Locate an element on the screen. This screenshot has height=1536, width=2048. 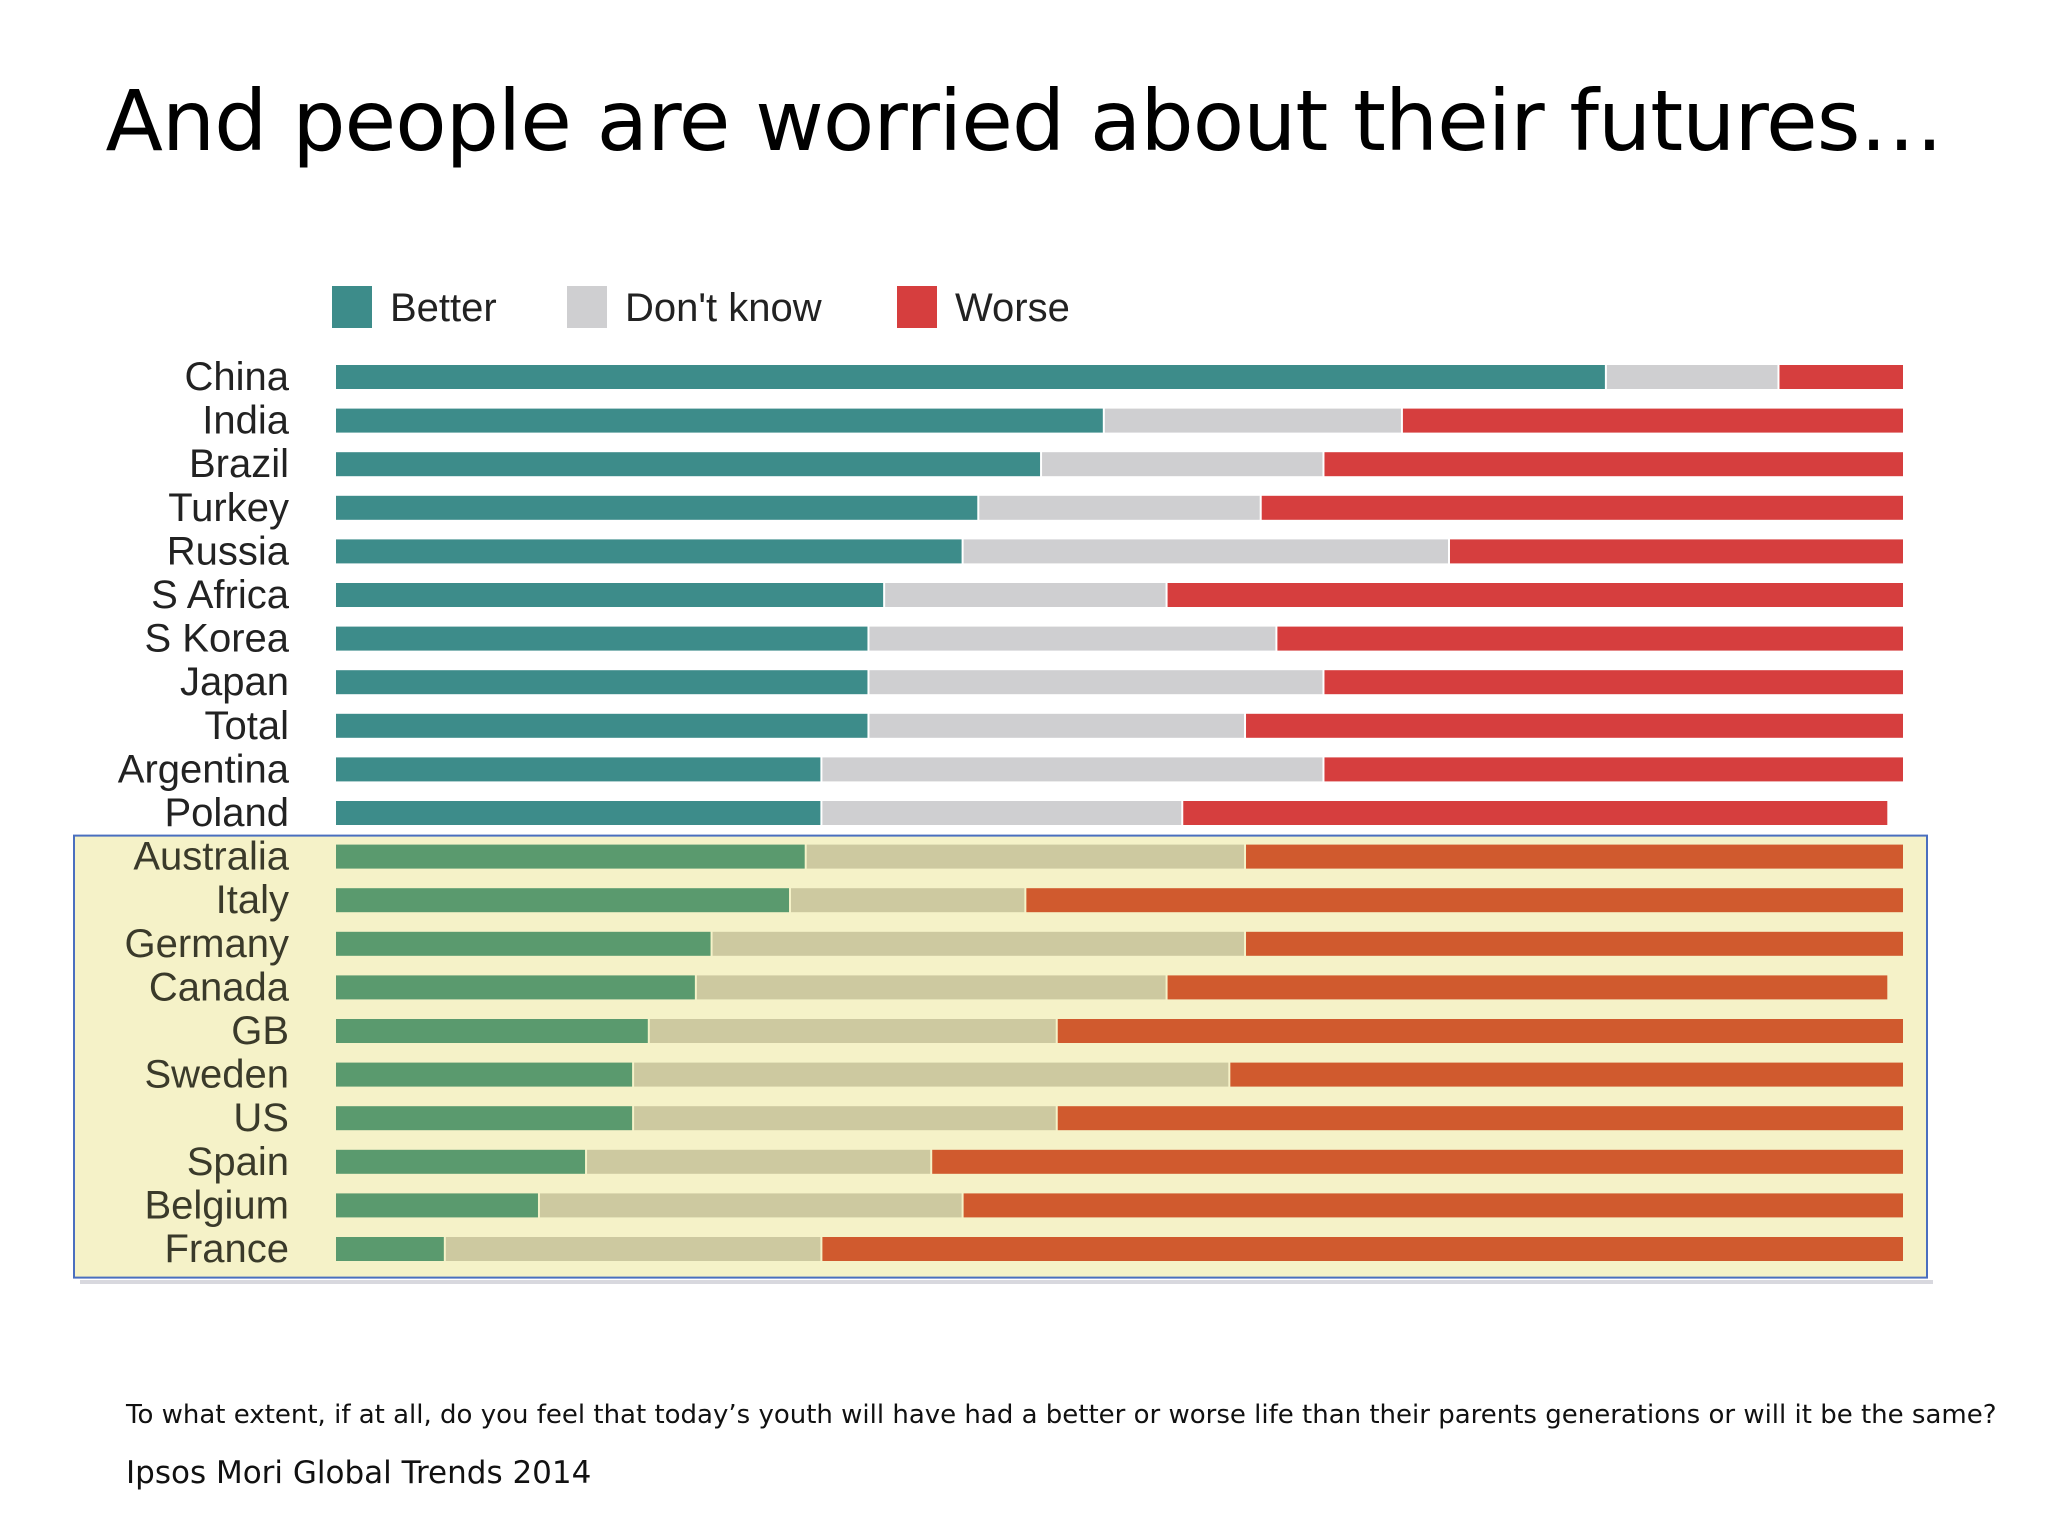
category-label: India is located at coordinates (245, 421).